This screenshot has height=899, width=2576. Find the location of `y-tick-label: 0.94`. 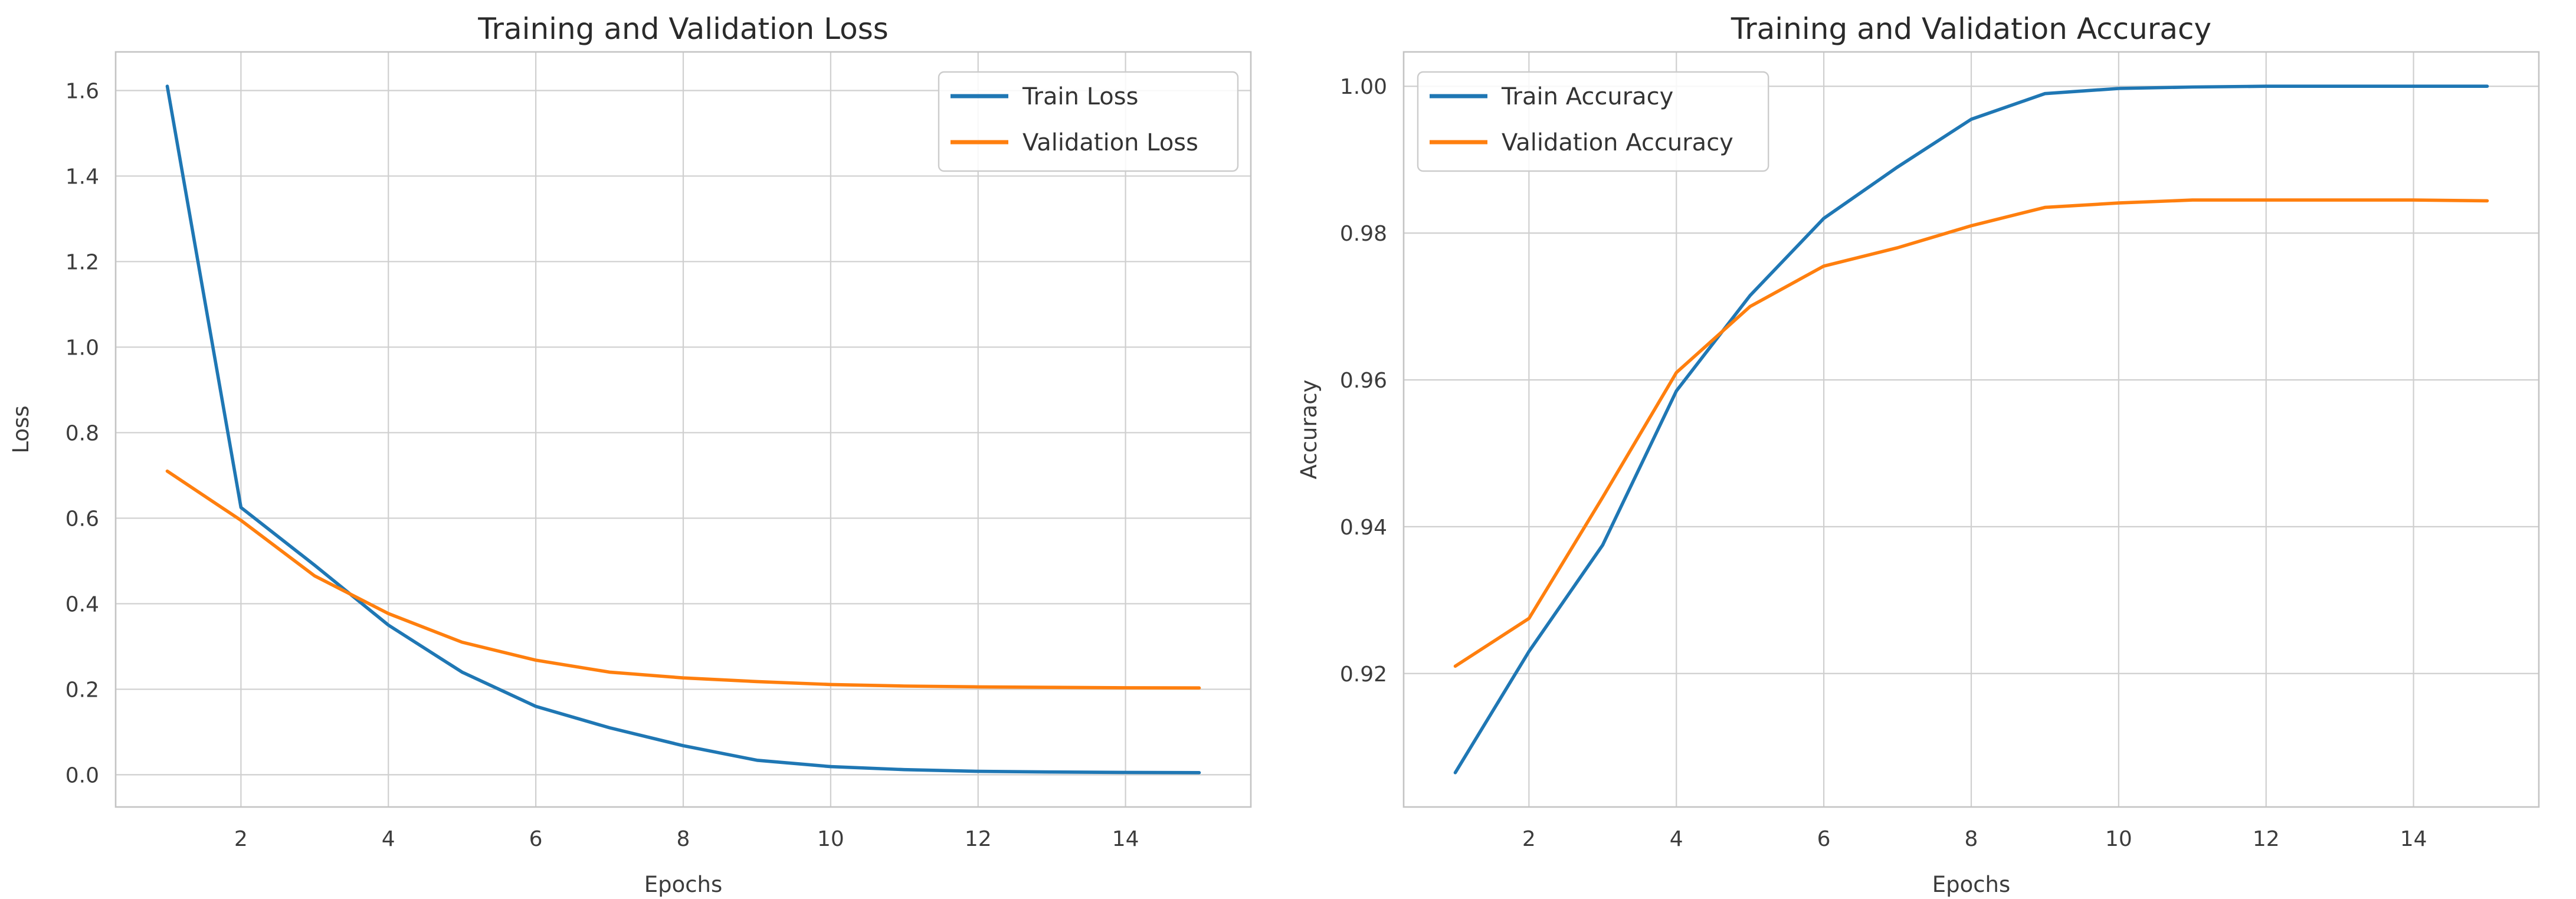

y-tick-label: 0.94 is located at coordinates (1363, 528).